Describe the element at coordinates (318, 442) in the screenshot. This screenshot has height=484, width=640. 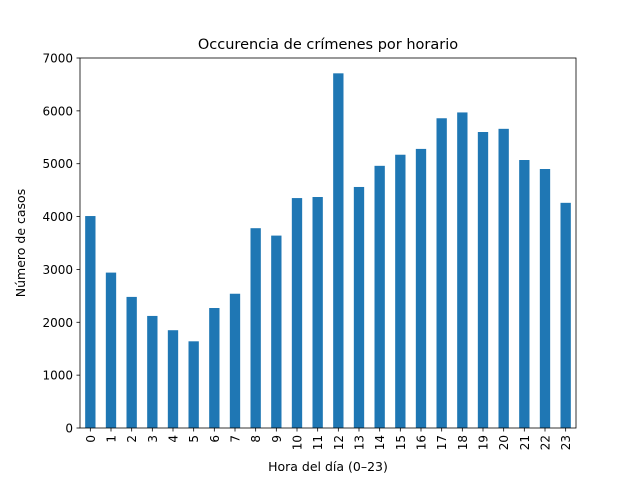
I see `x-tick-label: 11` at that location.